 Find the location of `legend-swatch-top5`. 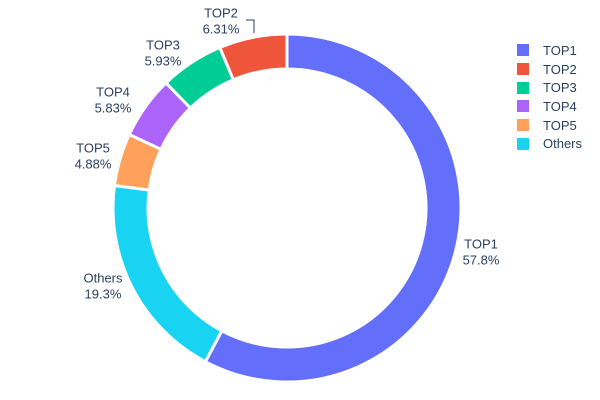

legend-swatch-top5 is located at coordinates (523, 125).